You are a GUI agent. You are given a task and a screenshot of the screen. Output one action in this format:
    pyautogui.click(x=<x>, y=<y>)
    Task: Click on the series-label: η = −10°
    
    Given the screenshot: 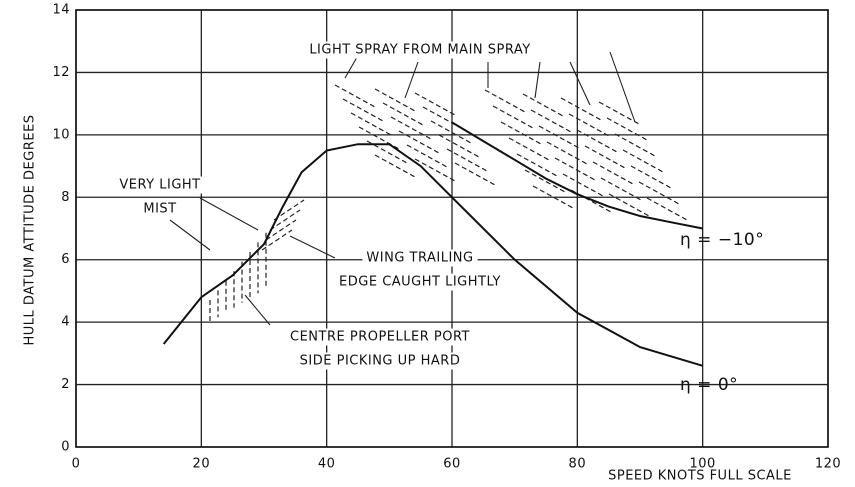 What is the action you would take?
    pyautogui.click(x=722, y=240)
    